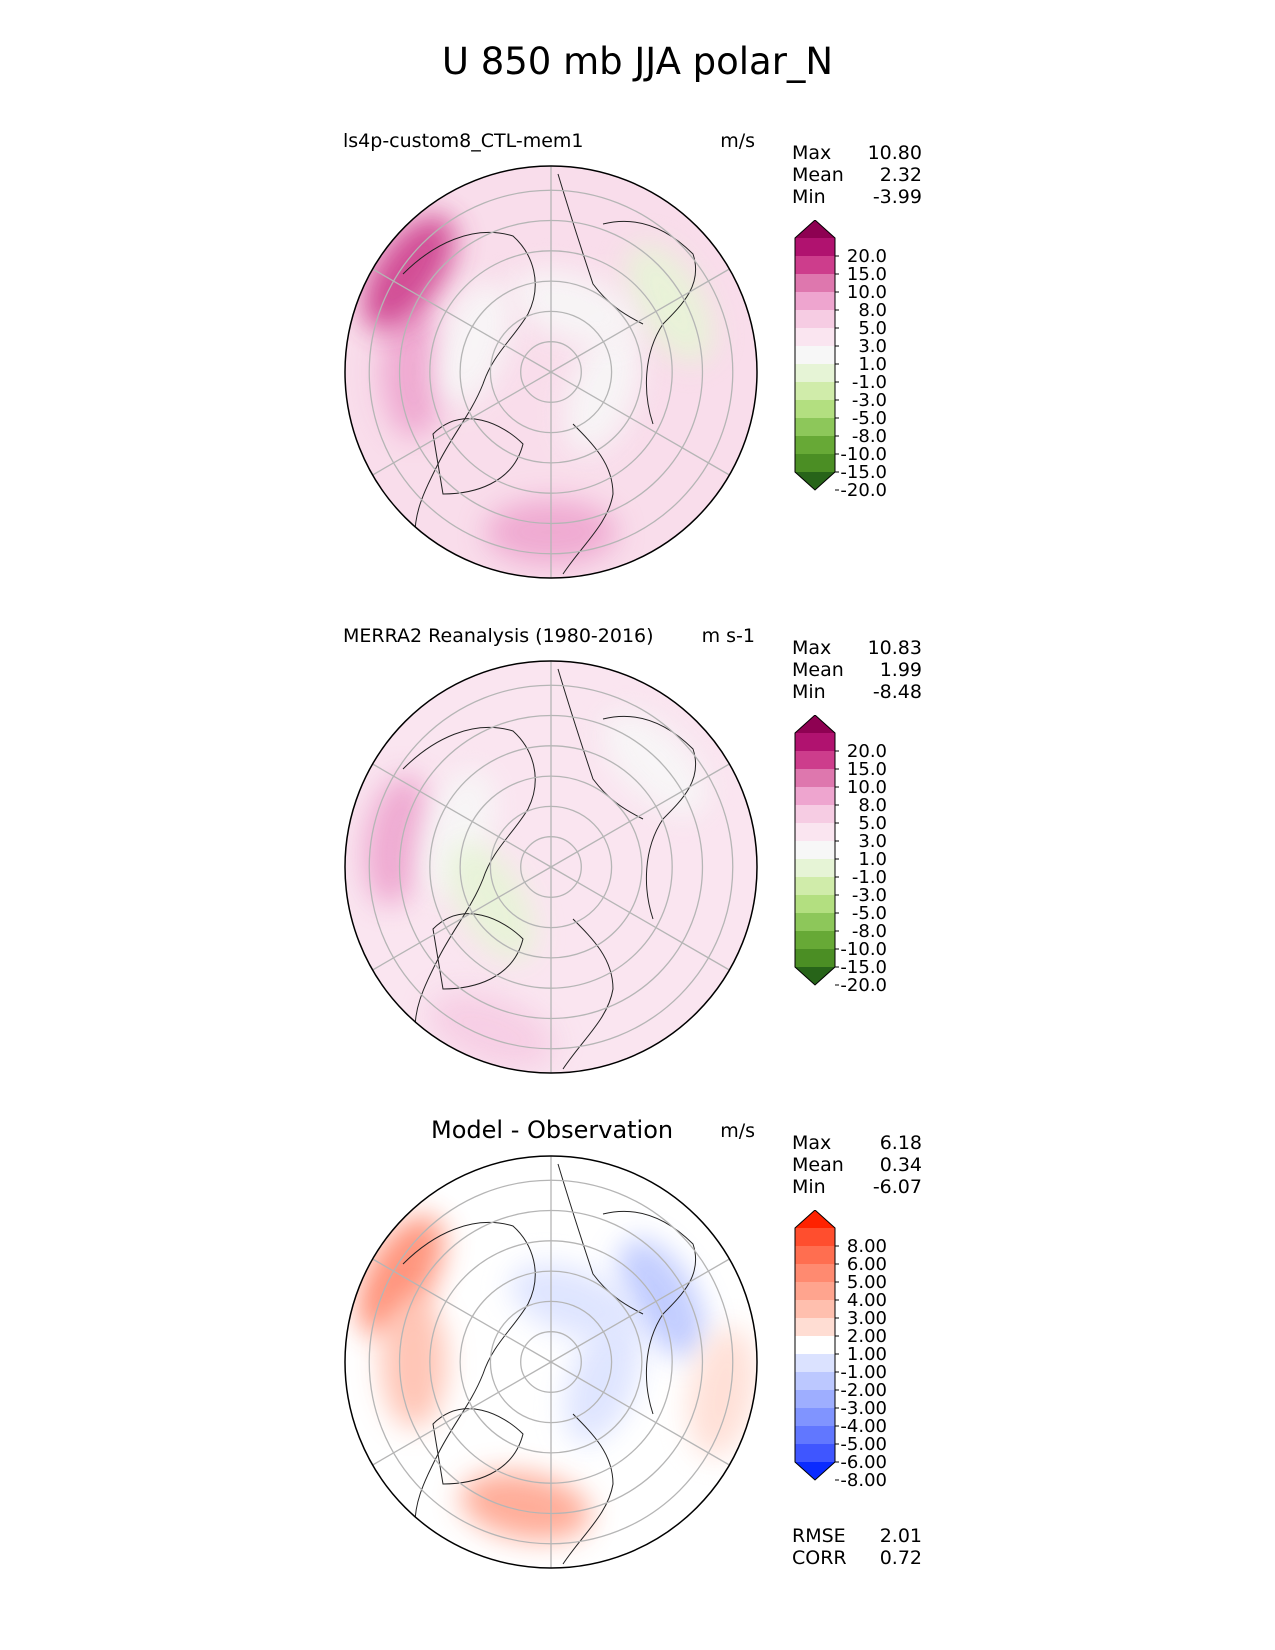 The width and height of the screenshot is (1275, 1650). I want to click on stat-min-value: -3.99, so click(897, 197).